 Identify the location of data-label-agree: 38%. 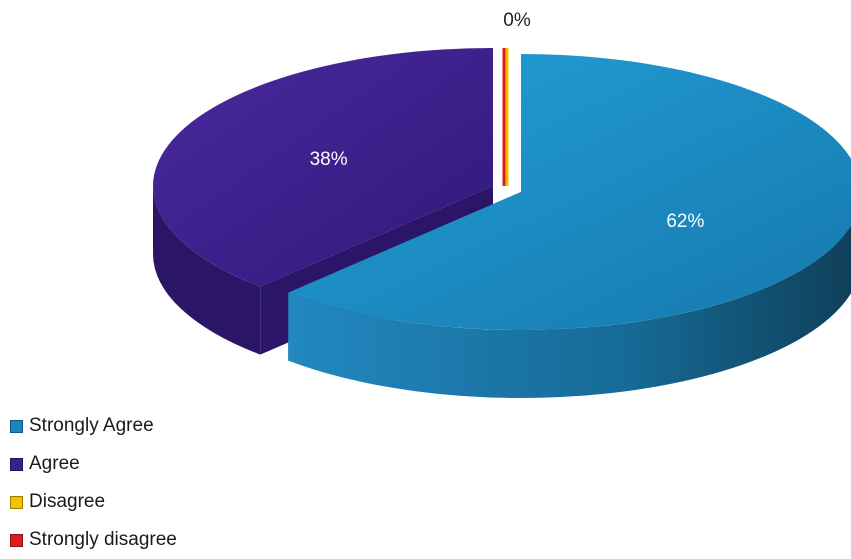
(329, 159).